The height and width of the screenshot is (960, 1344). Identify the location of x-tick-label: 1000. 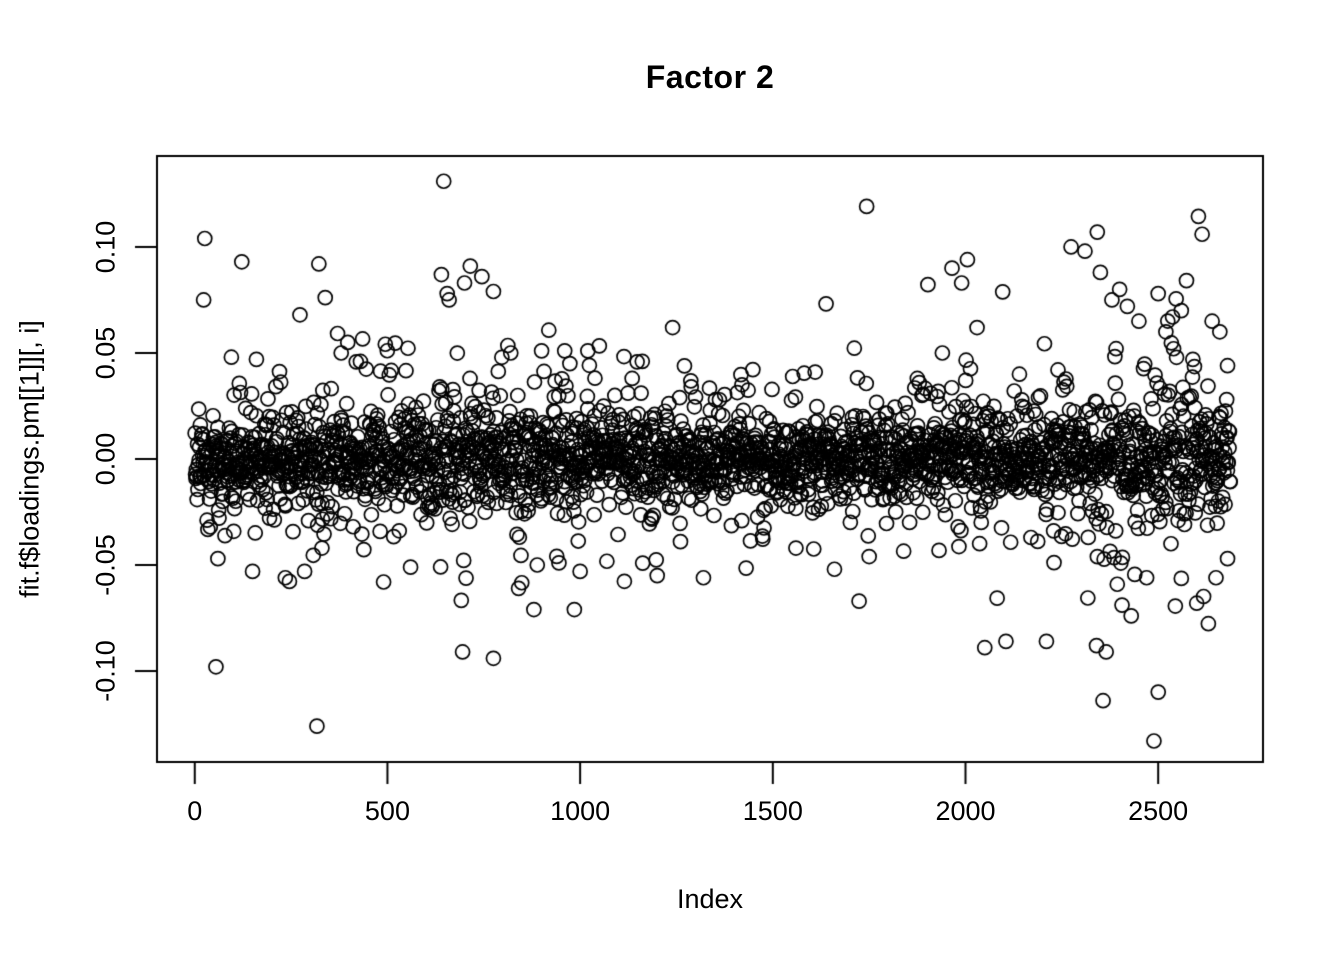
(580, 811).